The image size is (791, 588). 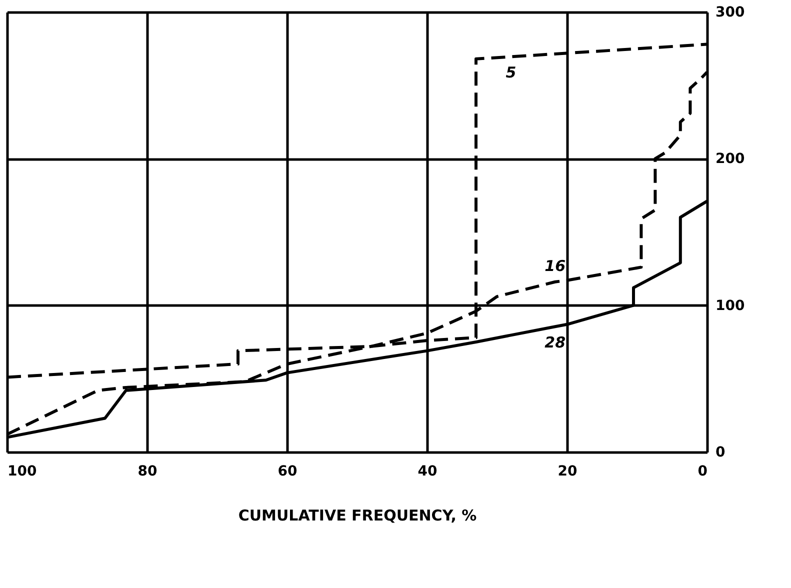 I want to click on y-tick-label: 300, so click(x=730, y=12).